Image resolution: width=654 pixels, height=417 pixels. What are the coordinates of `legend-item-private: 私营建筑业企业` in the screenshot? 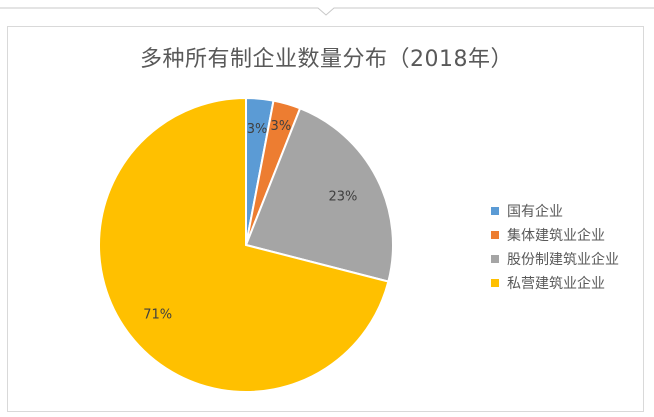 It's located at (555, 282).